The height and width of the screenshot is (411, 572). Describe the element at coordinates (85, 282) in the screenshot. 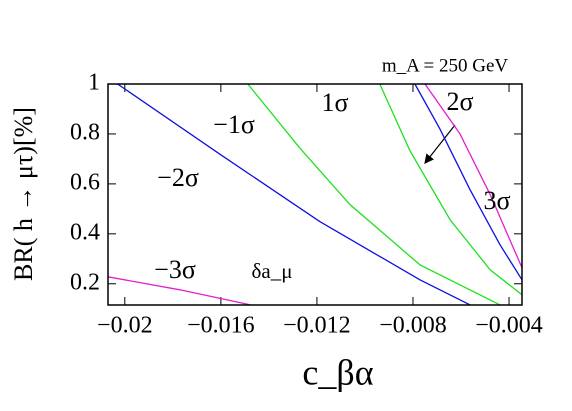

I see `y-tick-label: 0.2` at that location.